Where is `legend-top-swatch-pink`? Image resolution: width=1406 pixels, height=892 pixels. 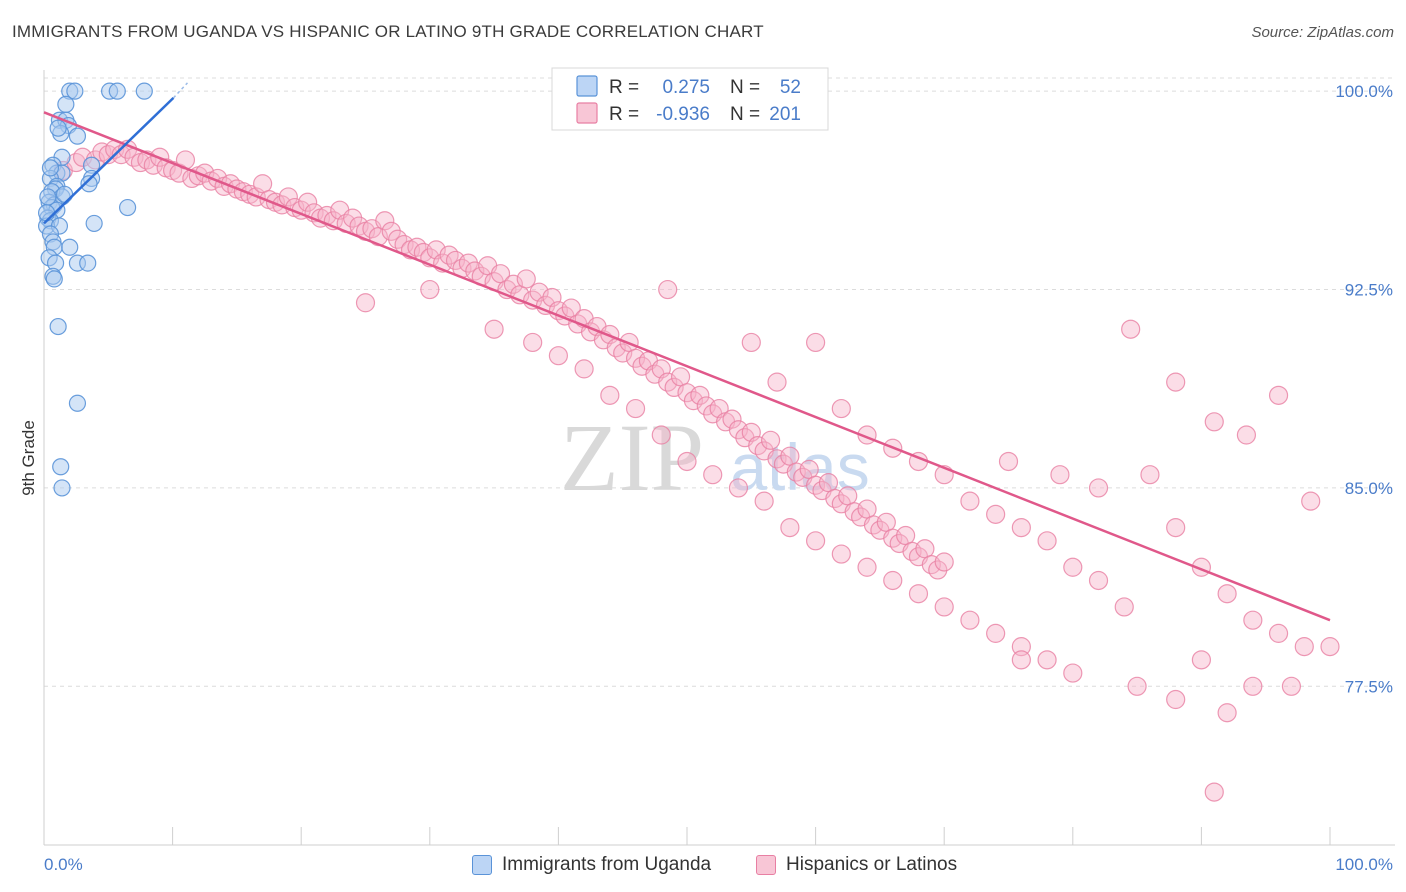 legend-top-swatch-pink is located at coordinates (587, 113).